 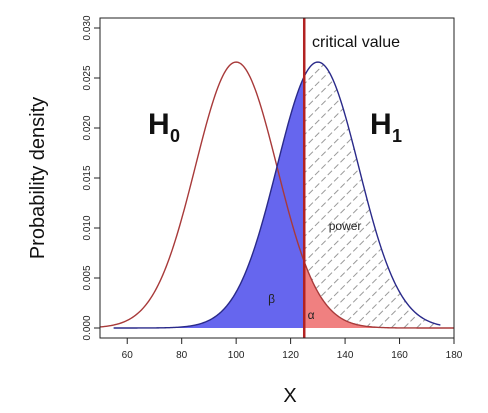 What do you see at coordinates (311, 315) in the screenshot?
I see `alpha-label: α` at bounding box center [311, 315].